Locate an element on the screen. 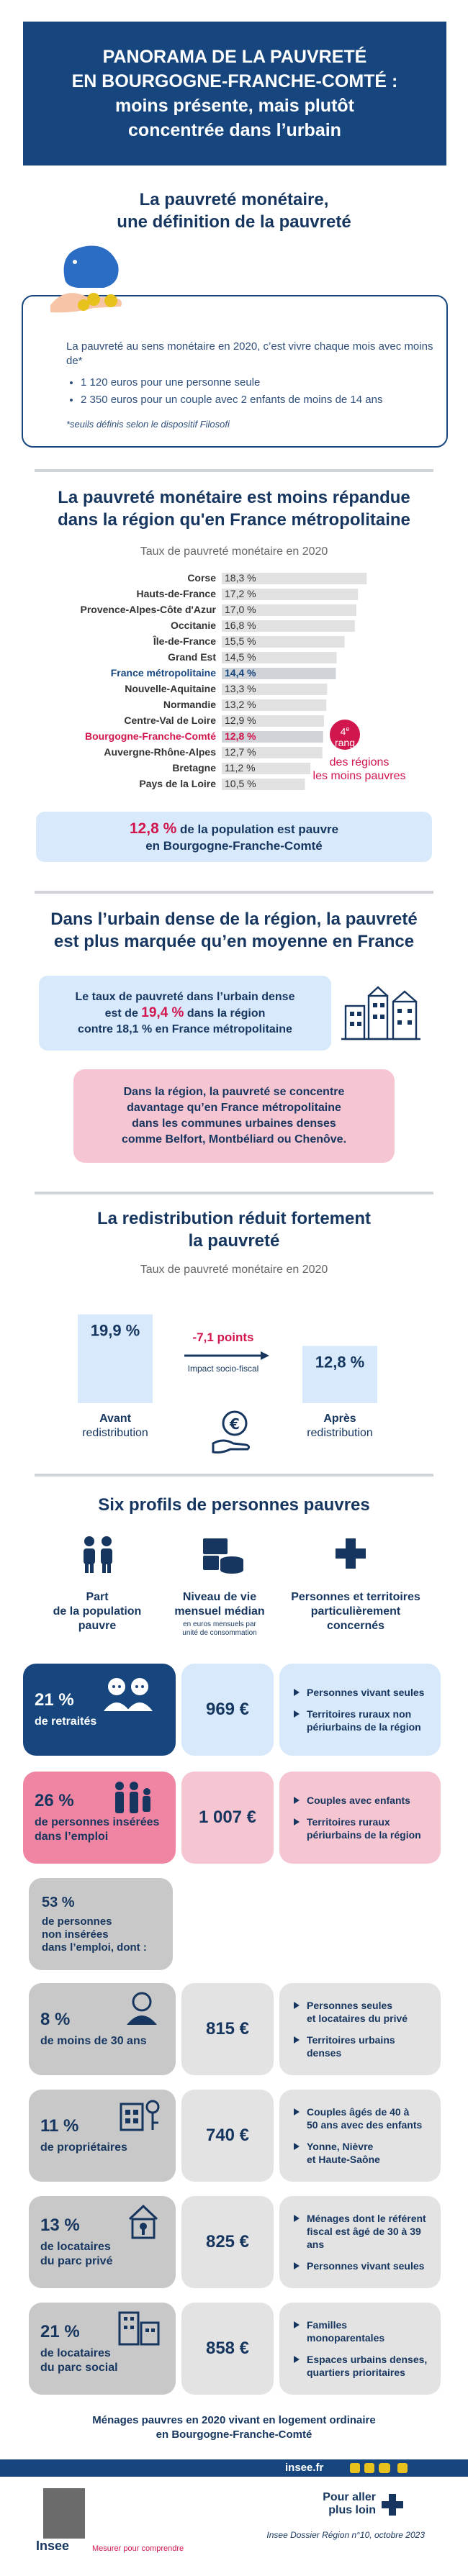 This screenshot has height=2576, width=468. profile-card-under-30: 8 % de moins de 30 ans is located at coordinates (102, 2029).